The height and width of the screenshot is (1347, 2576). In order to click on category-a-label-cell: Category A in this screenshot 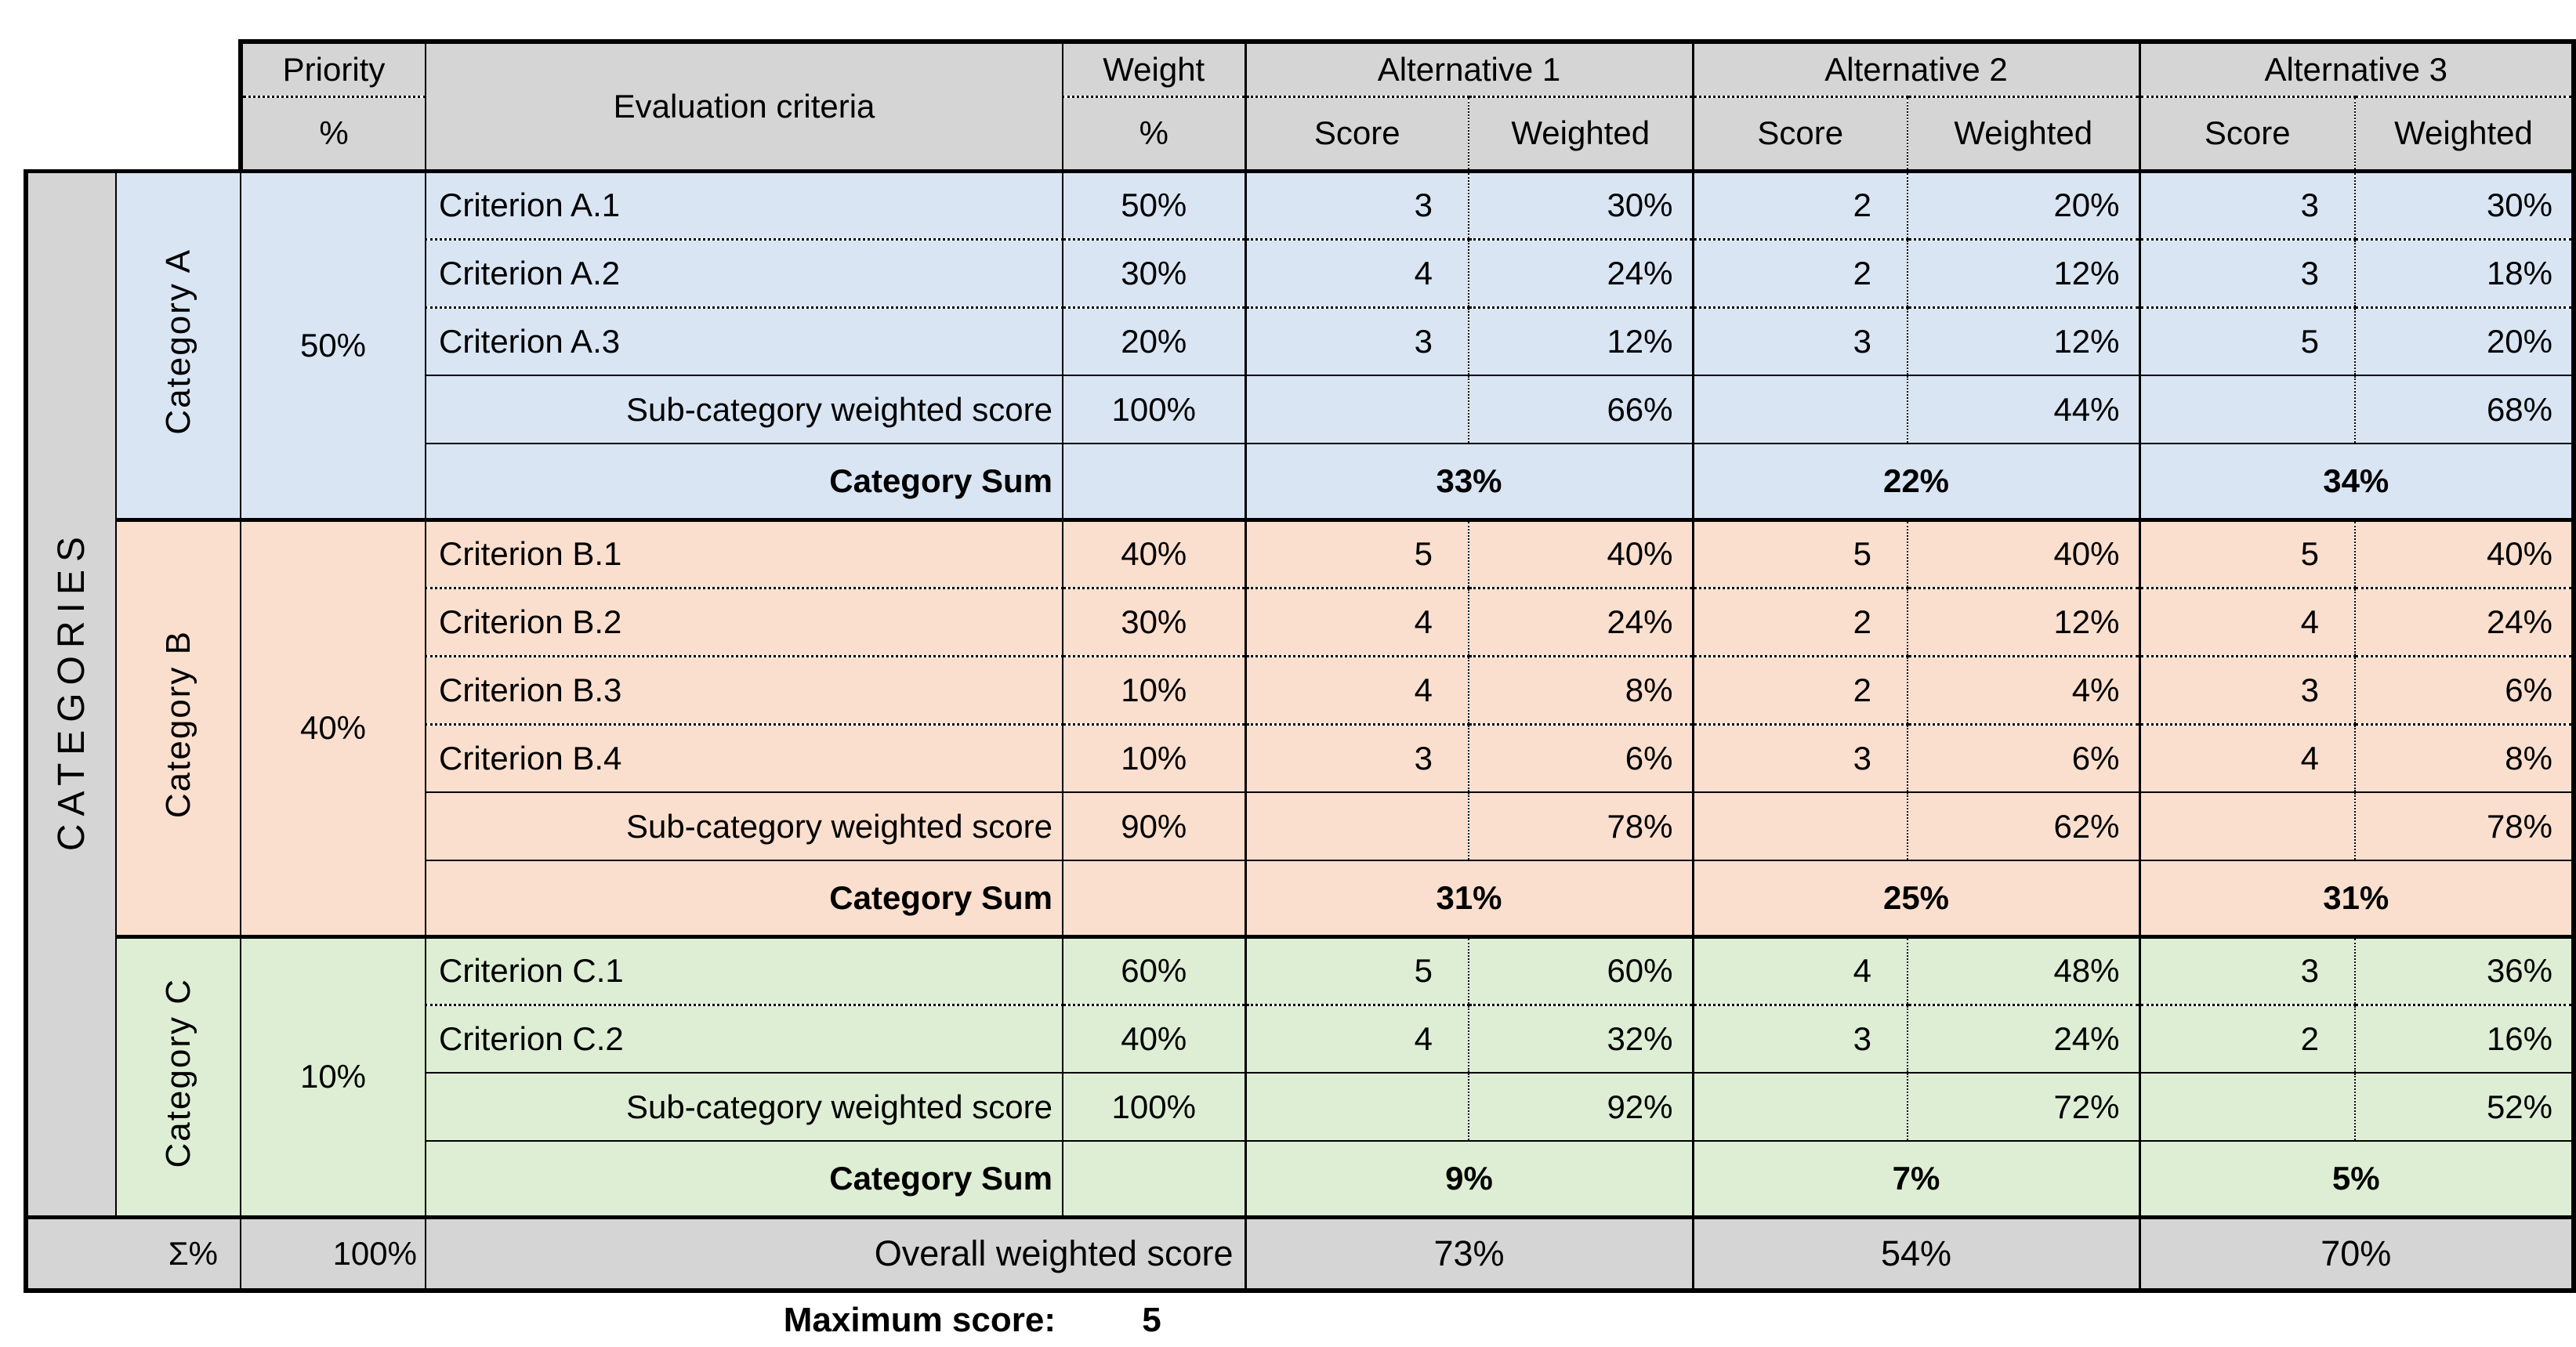, I will do `click(178, 344)`.